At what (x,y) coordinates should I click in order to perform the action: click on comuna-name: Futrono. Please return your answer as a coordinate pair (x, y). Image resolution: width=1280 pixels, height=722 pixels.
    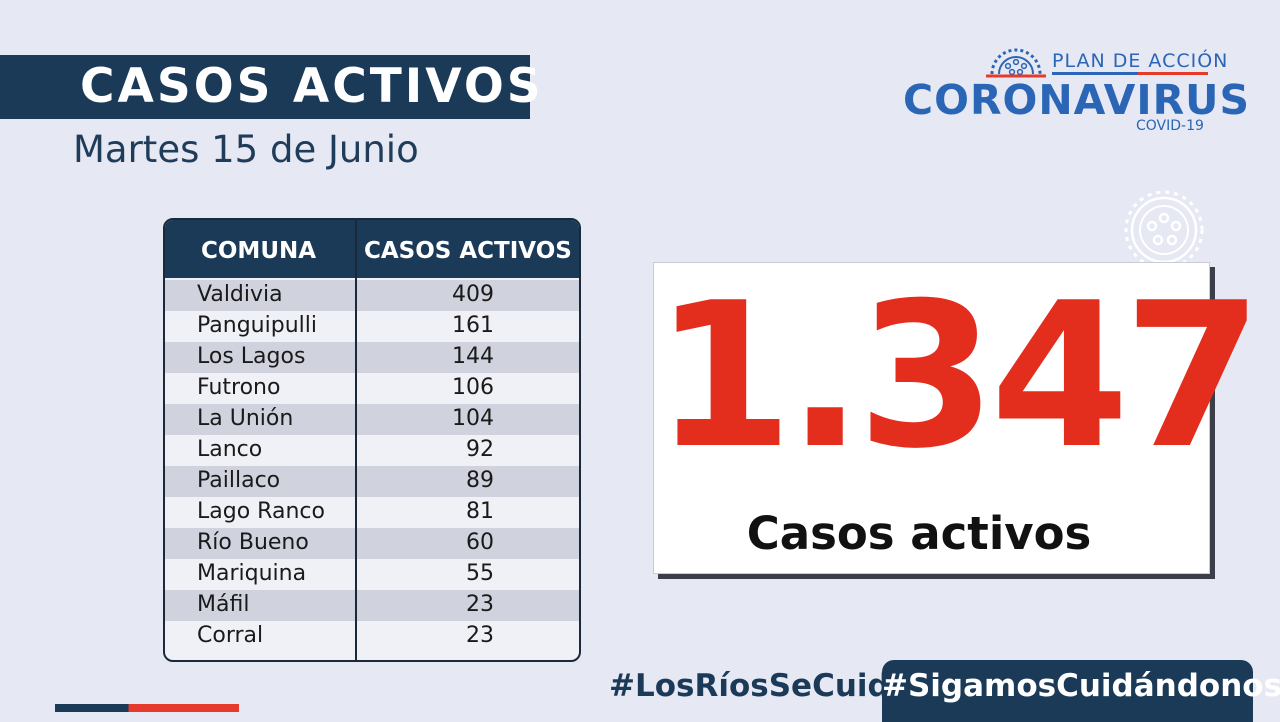
    Looking at the image, I should click on (239, 387).